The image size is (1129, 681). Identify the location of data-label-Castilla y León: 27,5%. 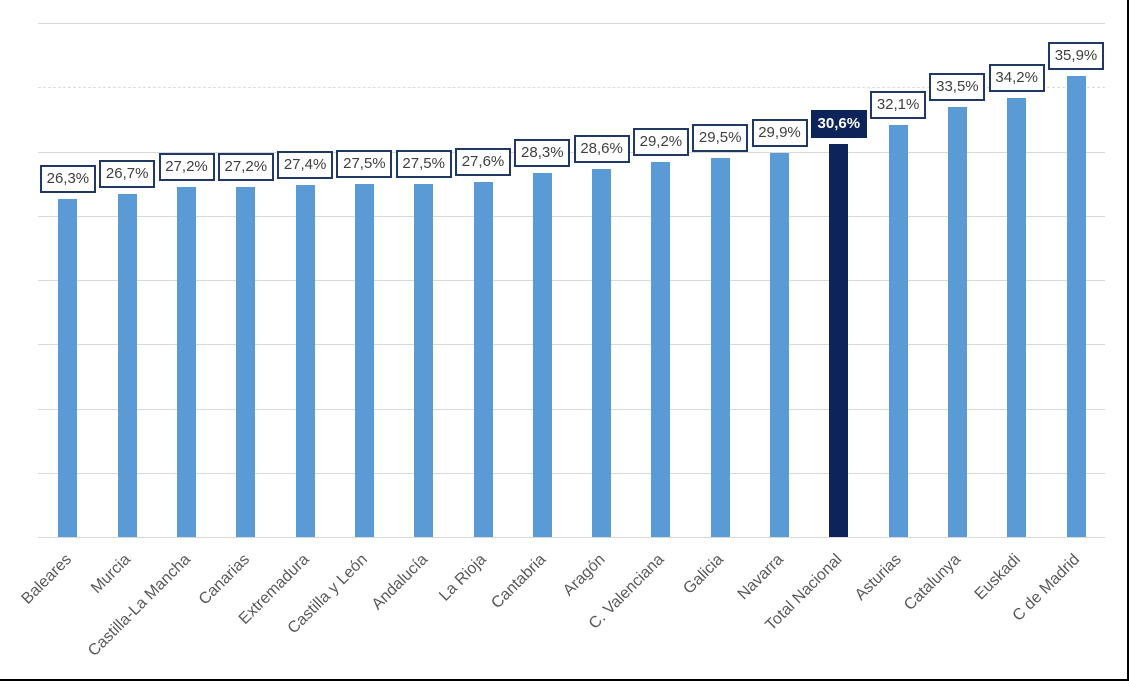
(364, 163).